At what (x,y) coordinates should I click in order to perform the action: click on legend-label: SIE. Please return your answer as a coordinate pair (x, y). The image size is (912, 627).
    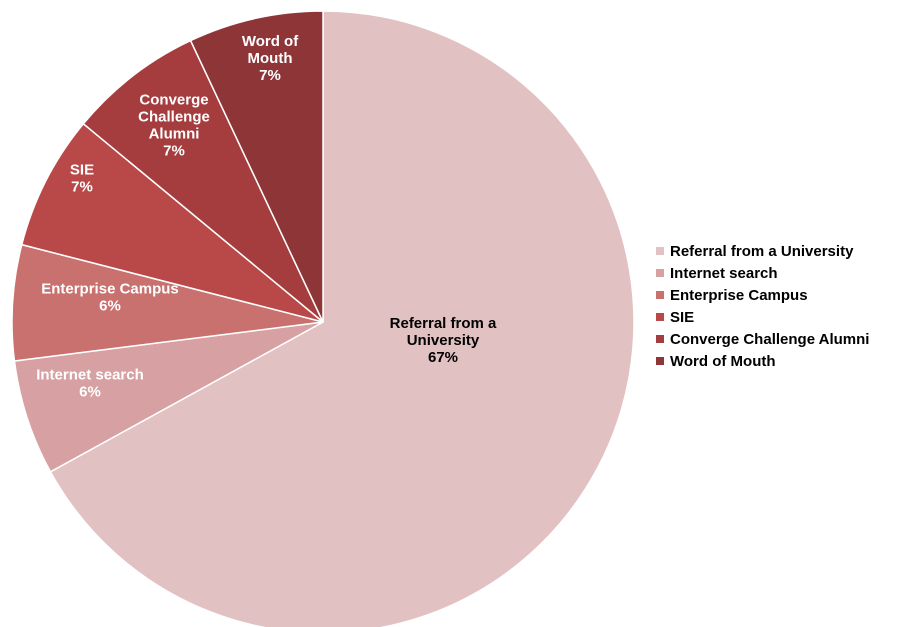
    Looking at the image, I should click on (682, 317).